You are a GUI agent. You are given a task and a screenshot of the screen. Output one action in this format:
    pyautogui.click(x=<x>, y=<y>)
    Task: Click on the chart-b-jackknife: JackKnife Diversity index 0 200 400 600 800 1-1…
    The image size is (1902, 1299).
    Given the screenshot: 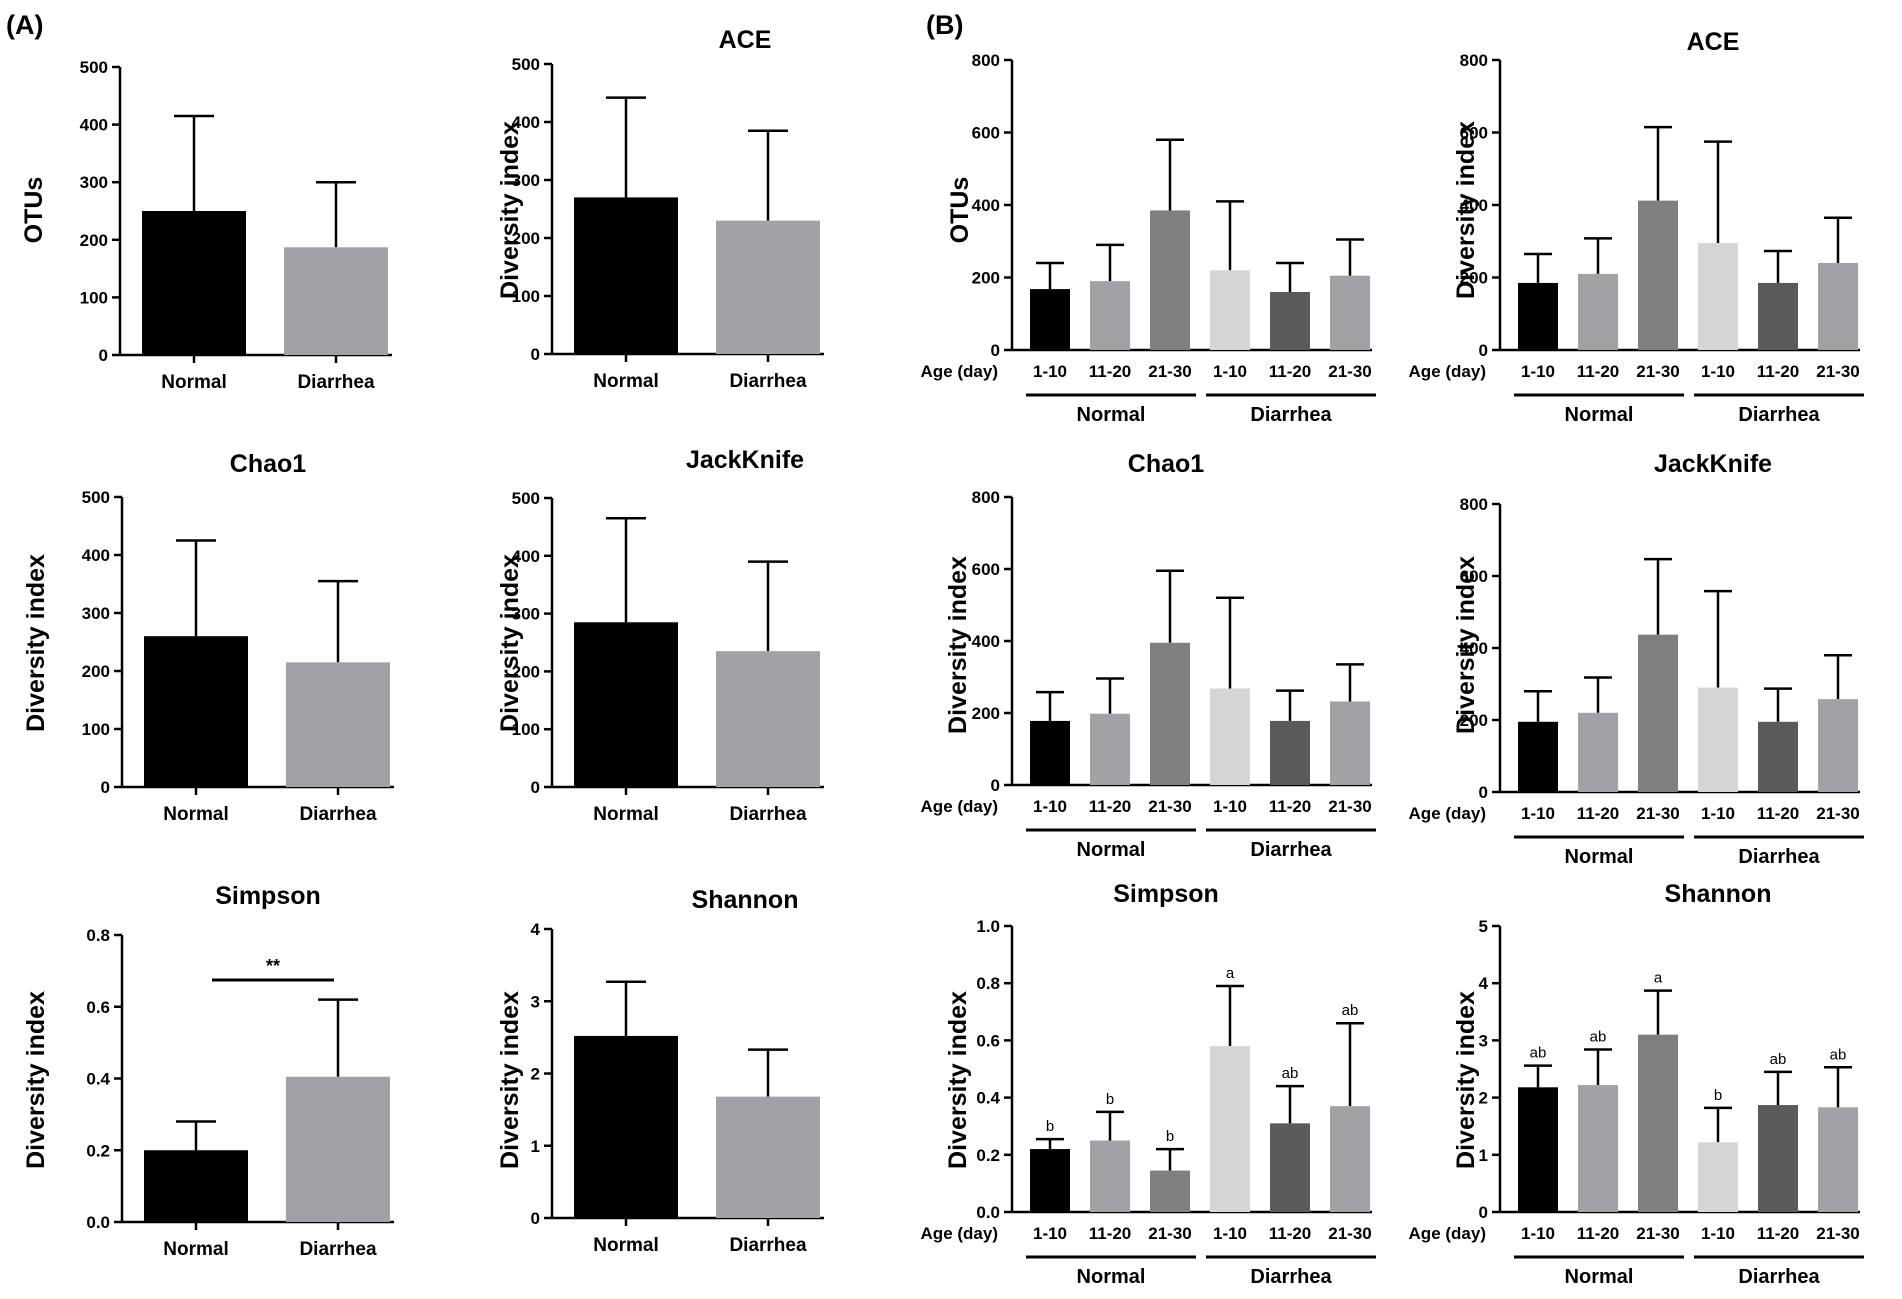 What is the action you would take?
    pyautogui.click(x=1636, y=659)
    